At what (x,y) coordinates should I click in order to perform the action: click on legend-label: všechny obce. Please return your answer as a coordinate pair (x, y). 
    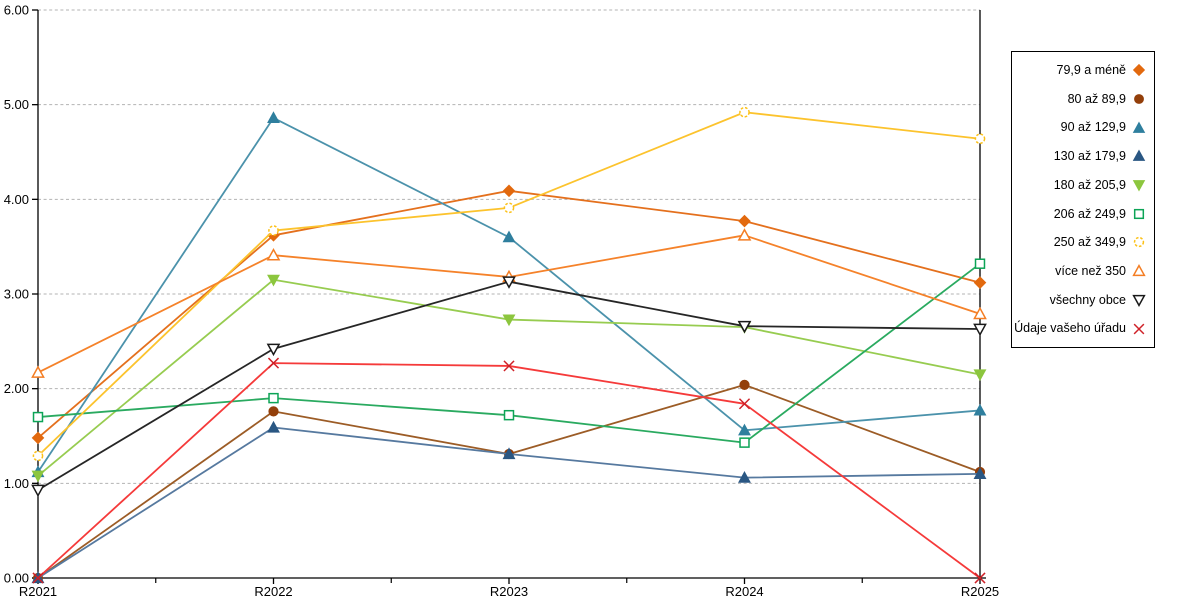
    Looking at the image, I should click on (1087, 299).